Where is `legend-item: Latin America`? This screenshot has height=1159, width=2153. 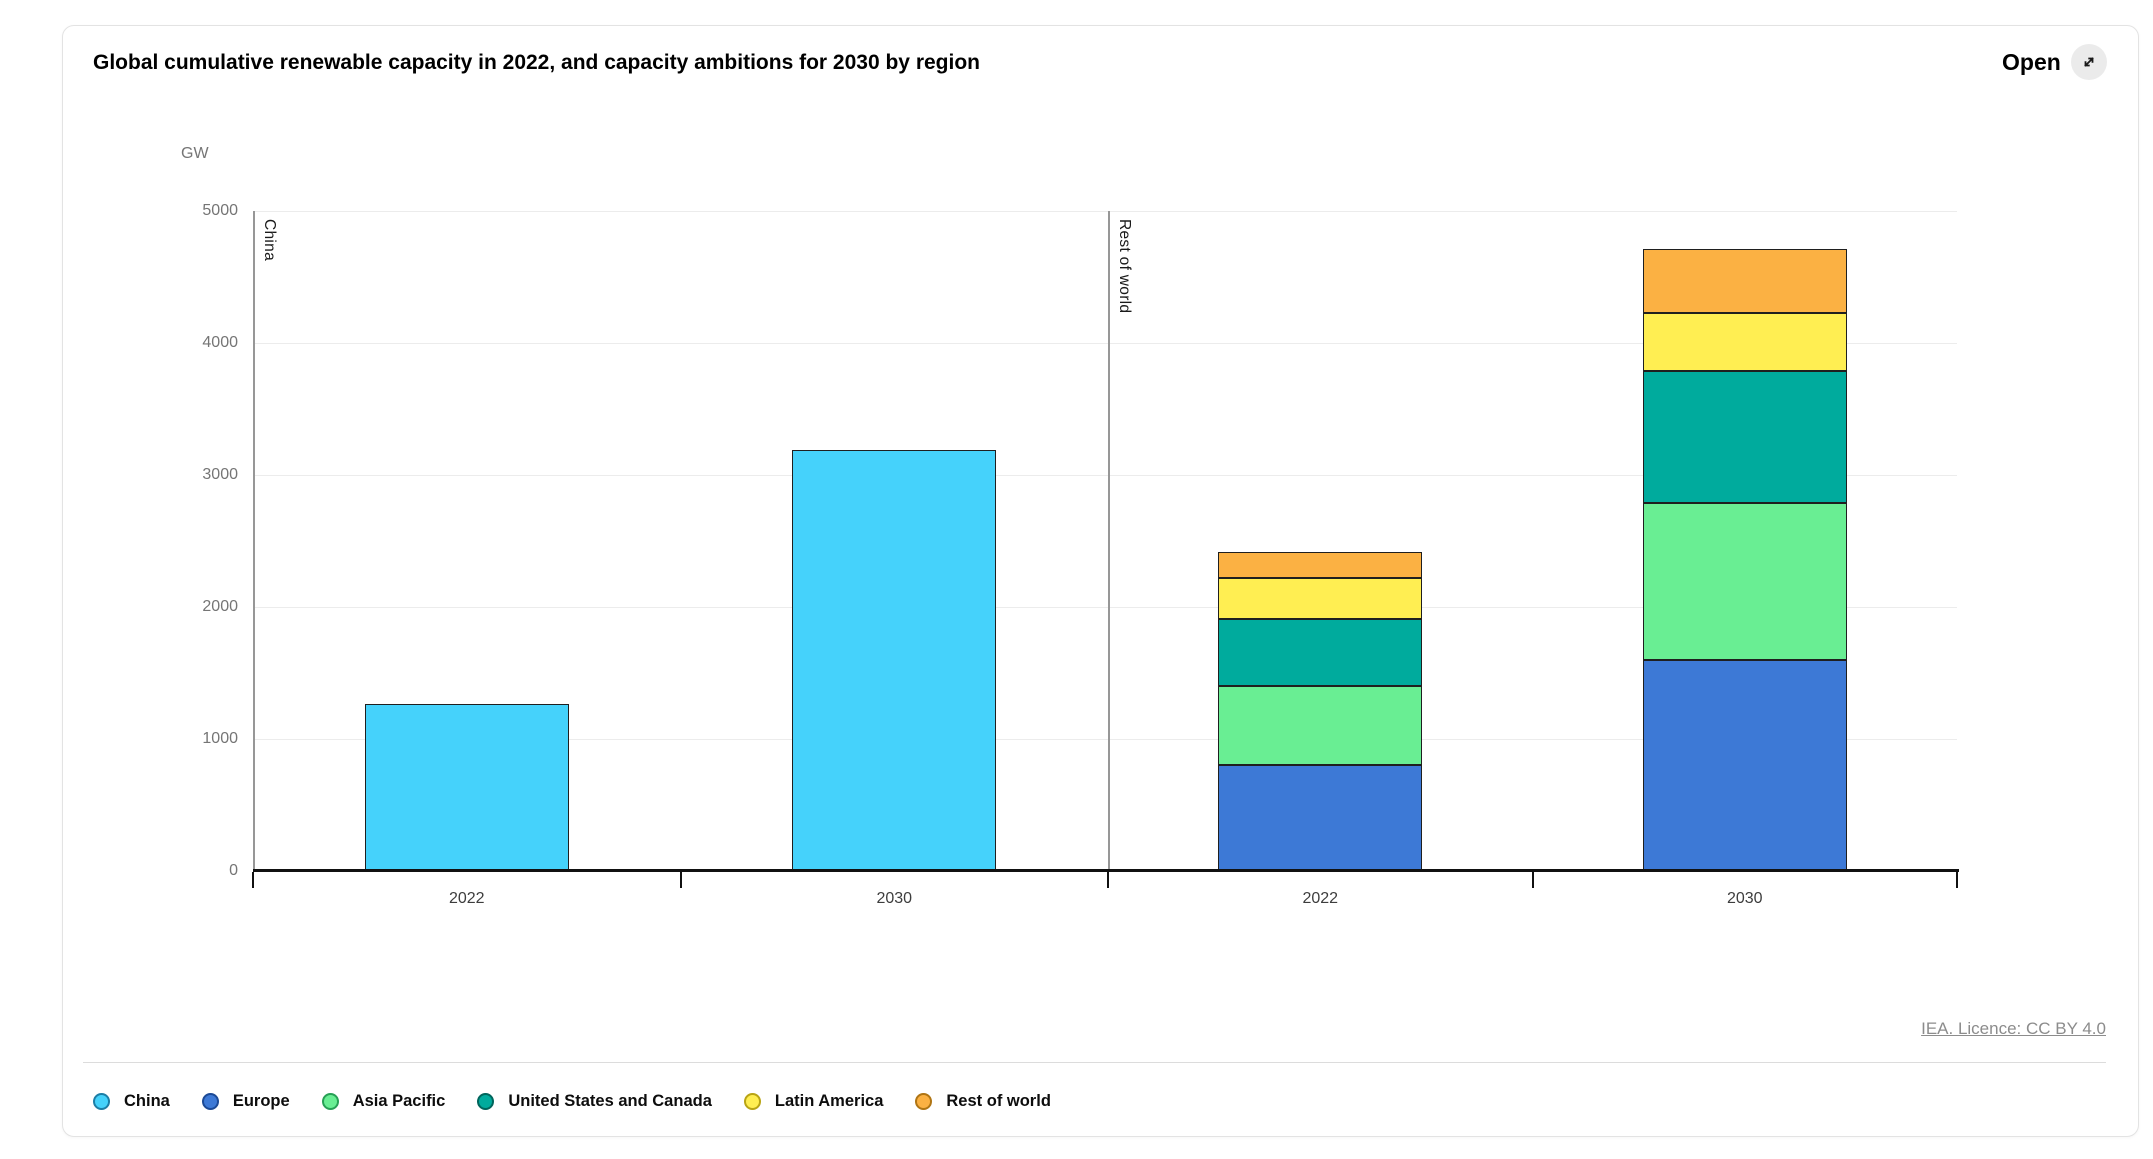
legend-item: Latin America is located at coordinates (813, 1101).